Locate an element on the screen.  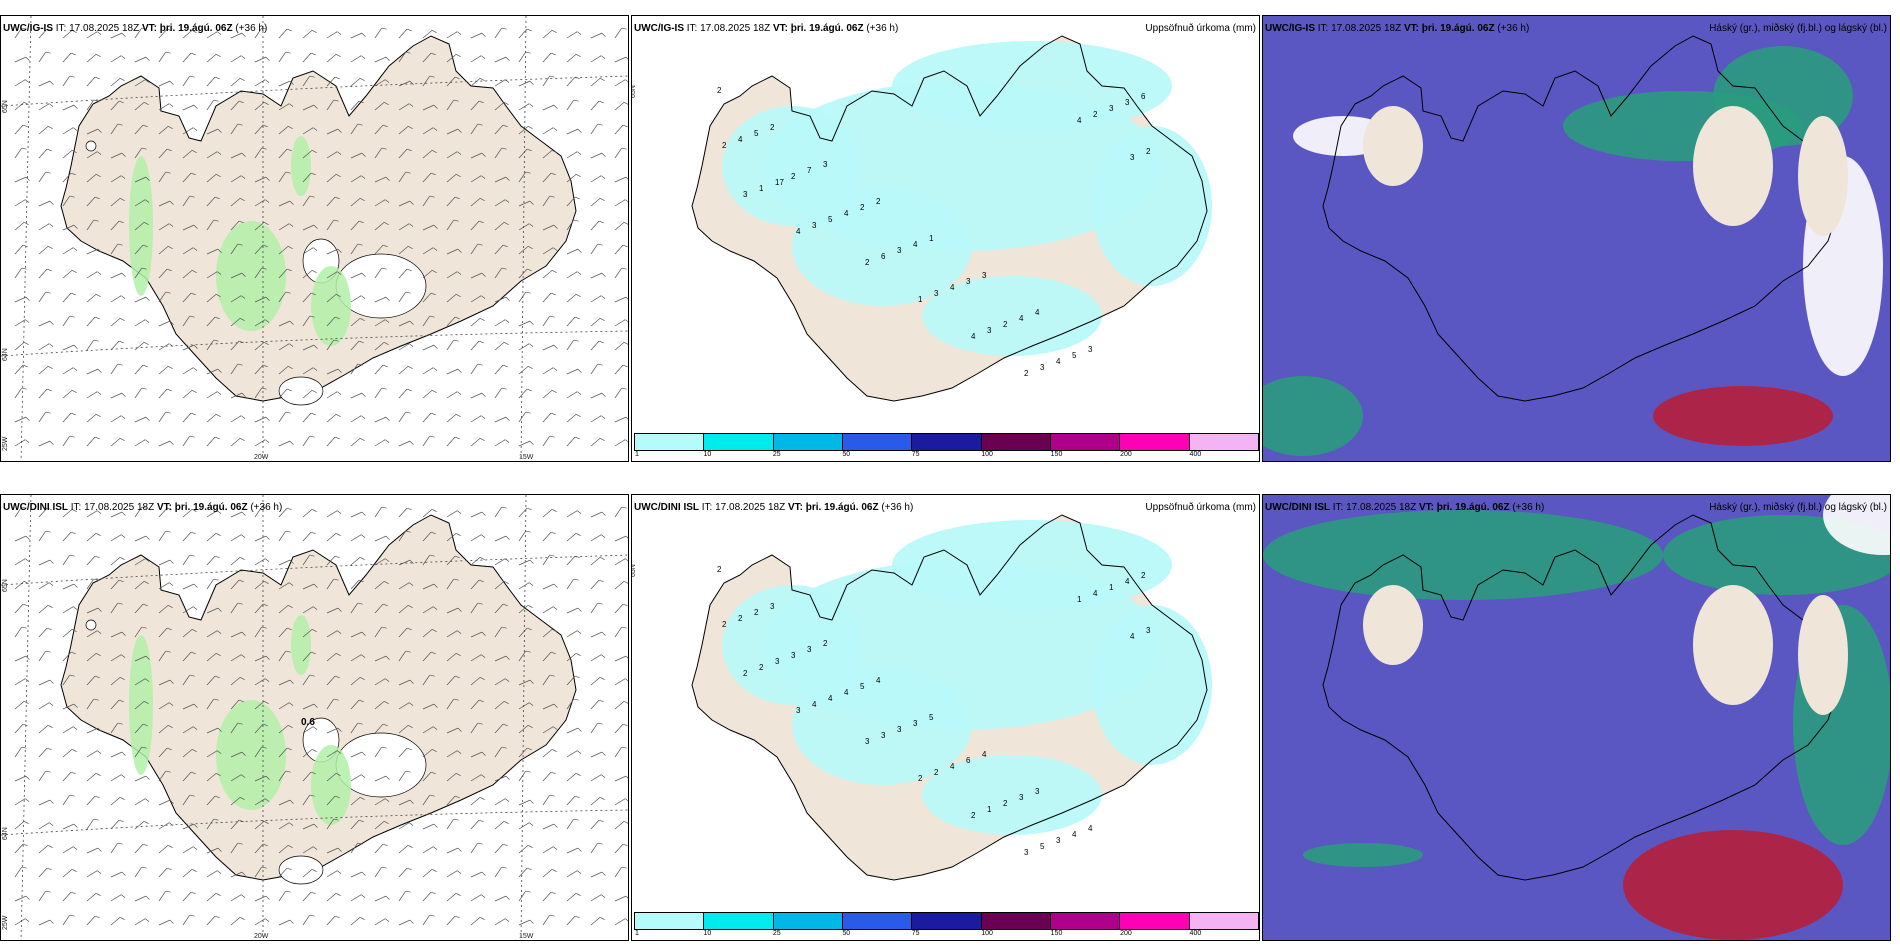
colorbar-swatch is located at coordinates (1223, 921).